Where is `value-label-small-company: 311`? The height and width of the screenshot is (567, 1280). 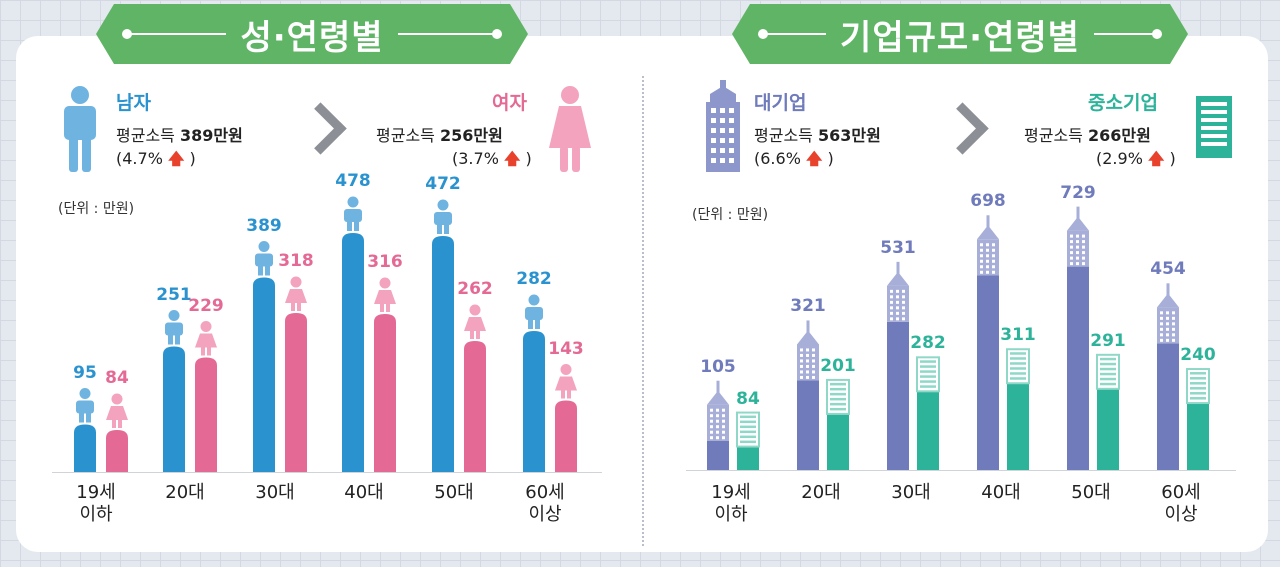 value-label-small-company: 311 is located at coordinates (1018, 335).